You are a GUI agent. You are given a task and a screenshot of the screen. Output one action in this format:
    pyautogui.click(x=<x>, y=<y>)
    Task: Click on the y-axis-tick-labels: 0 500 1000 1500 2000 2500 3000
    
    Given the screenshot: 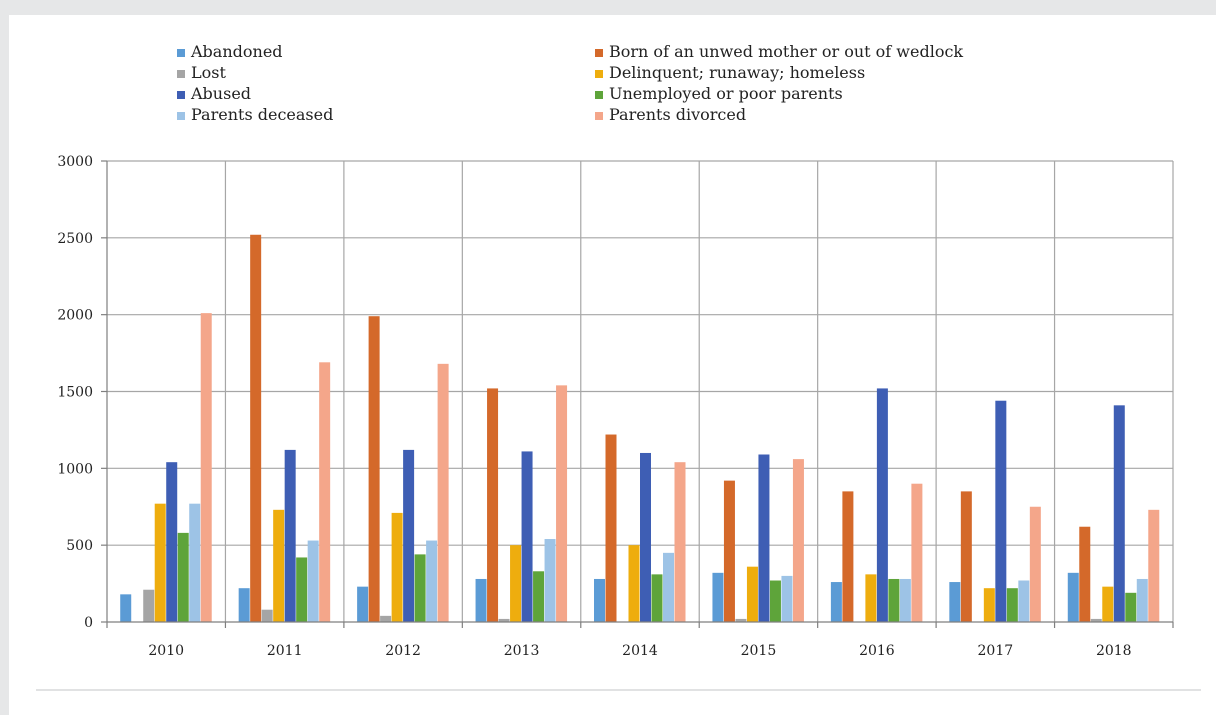 What is the action you would take?
    pyautogui.click(x=75, y=392)
    